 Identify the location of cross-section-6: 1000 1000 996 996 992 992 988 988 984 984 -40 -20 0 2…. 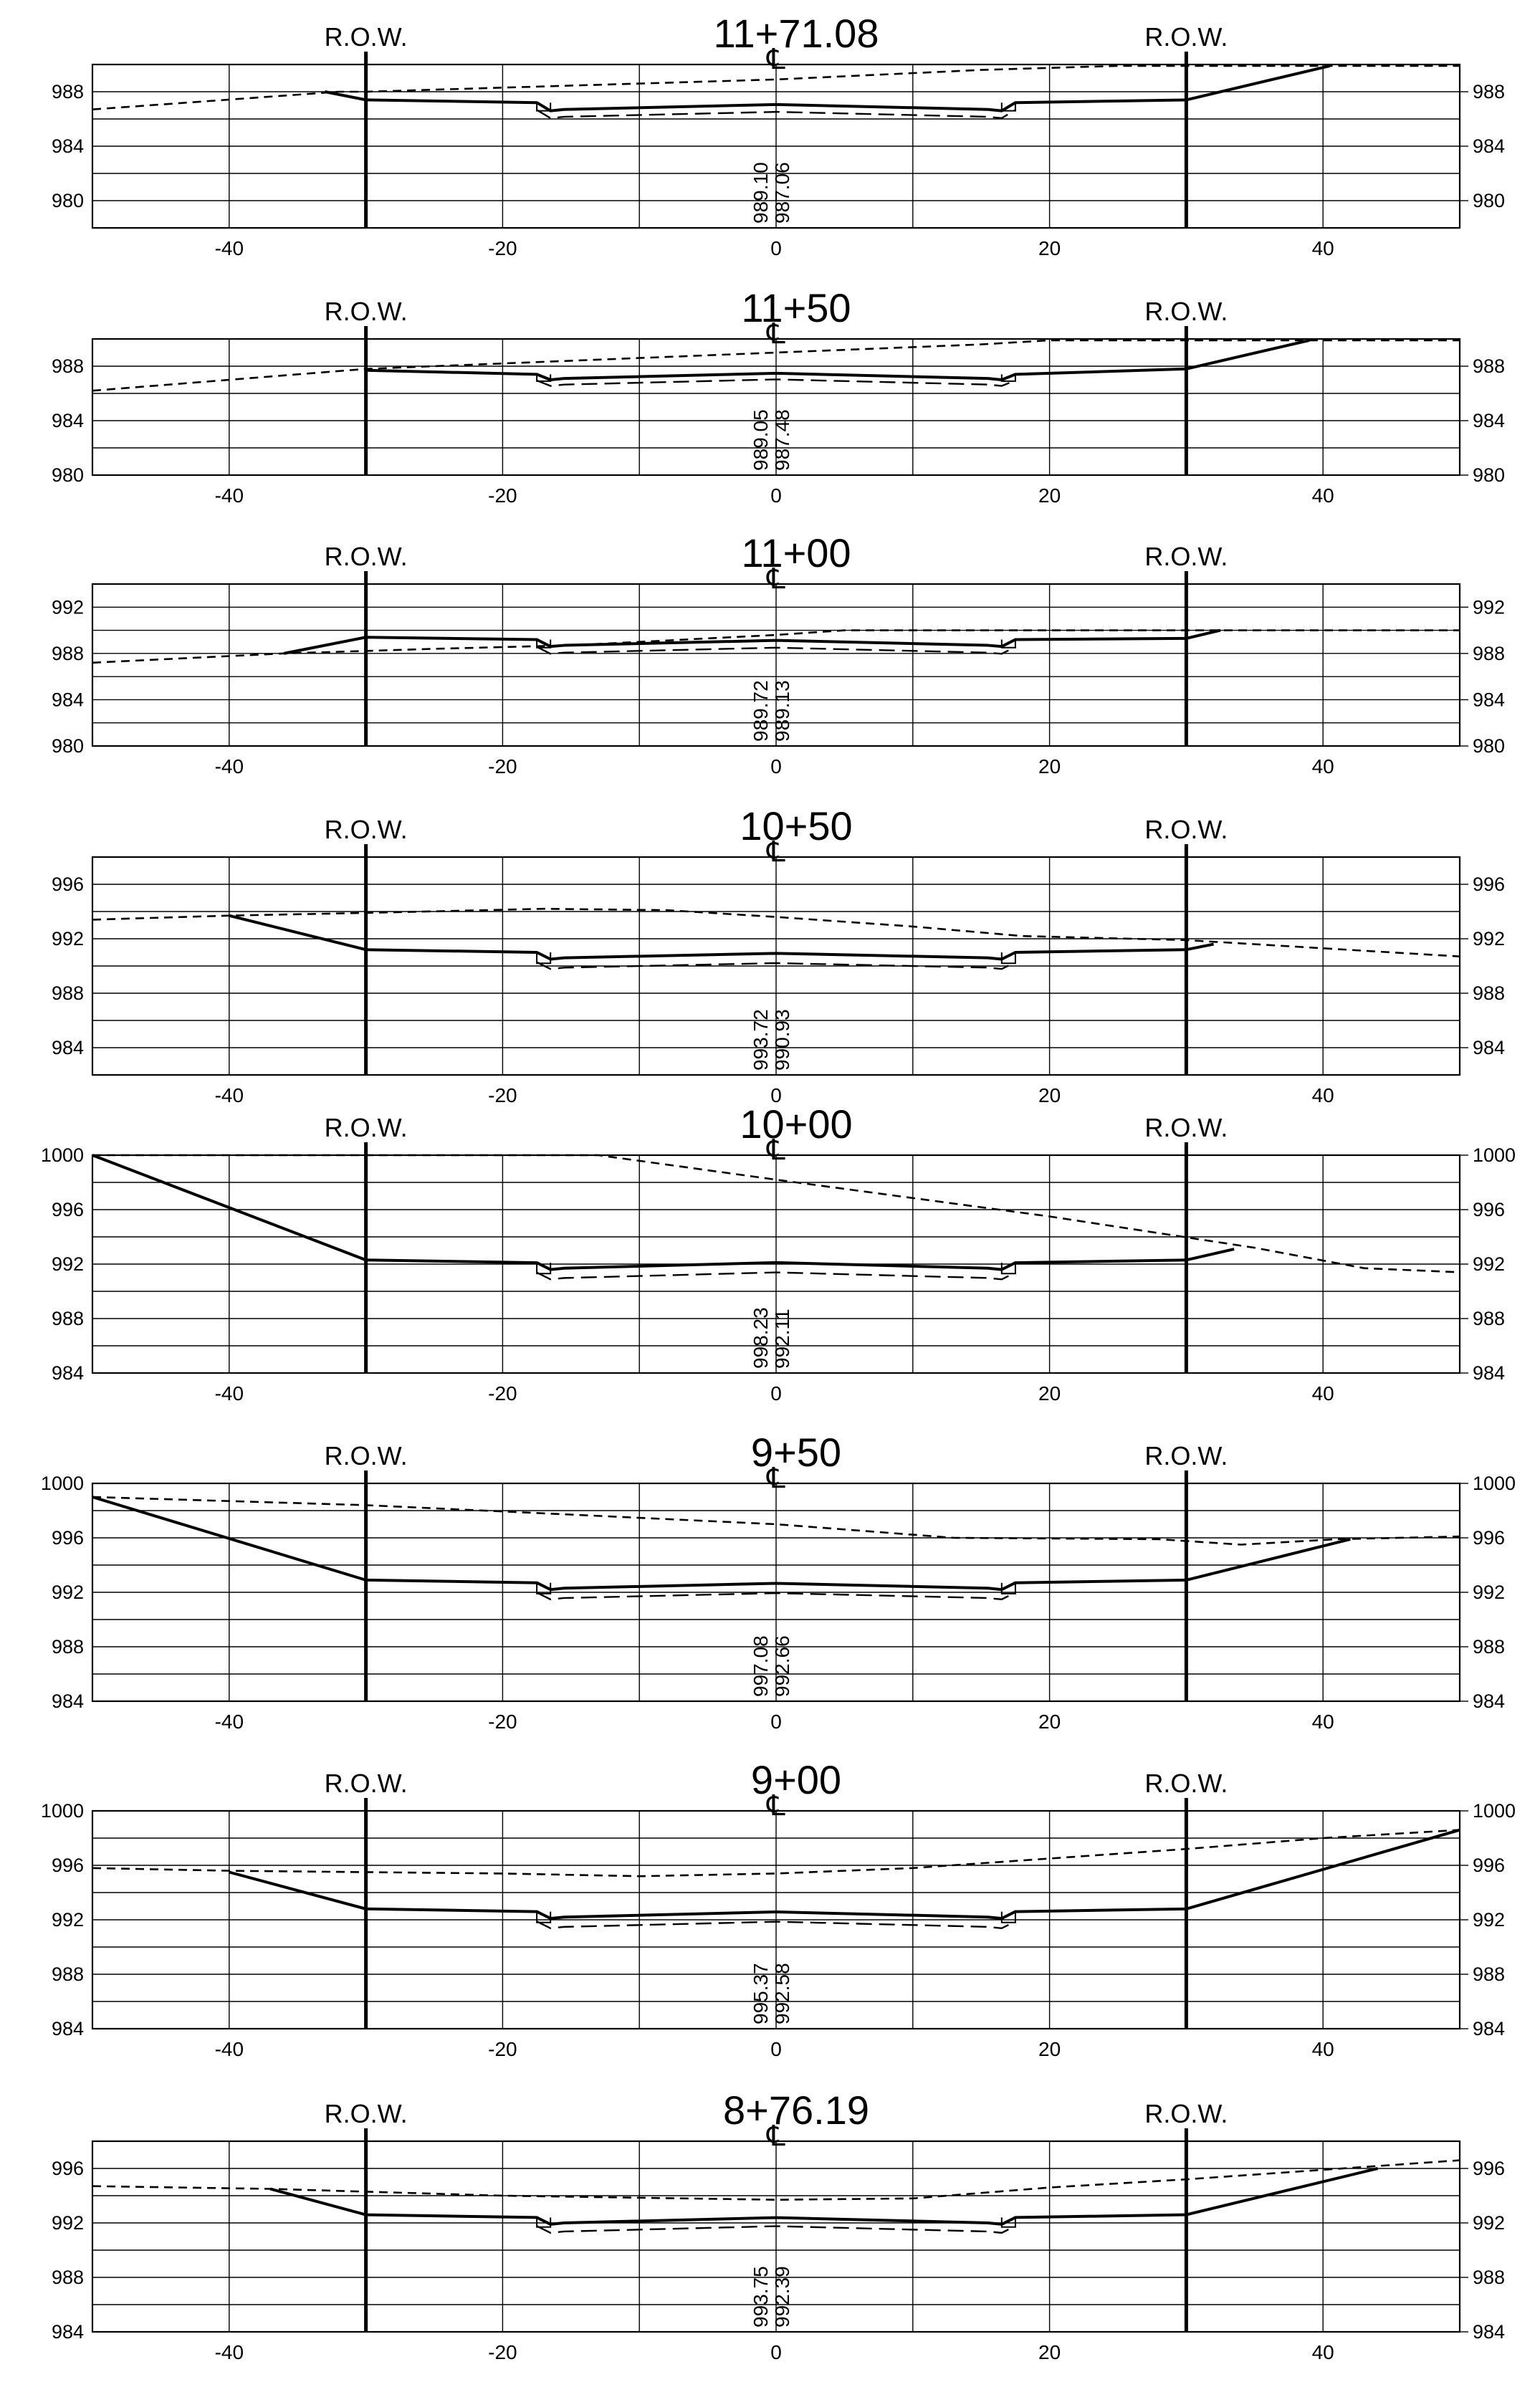
(778, 1581).